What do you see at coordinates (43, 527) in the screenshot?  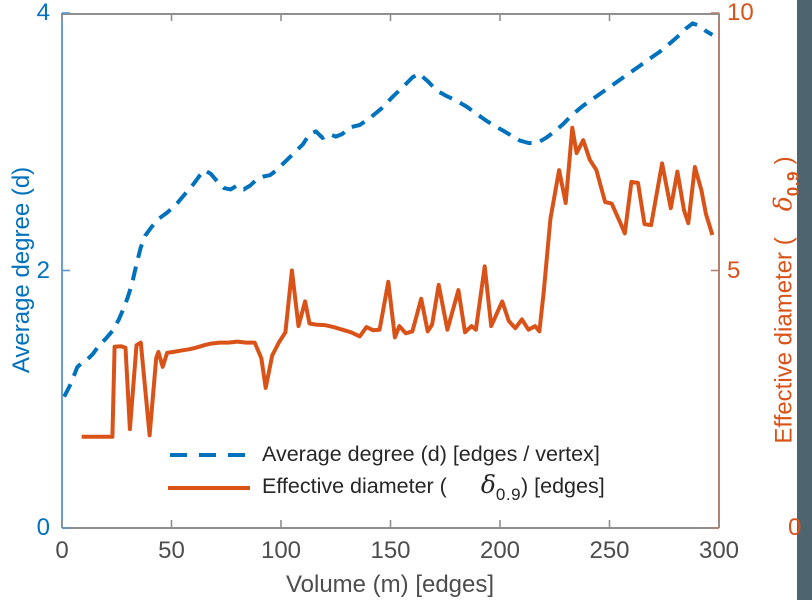 I see `left-tick-label: 0` at bounding box center [43, 527].